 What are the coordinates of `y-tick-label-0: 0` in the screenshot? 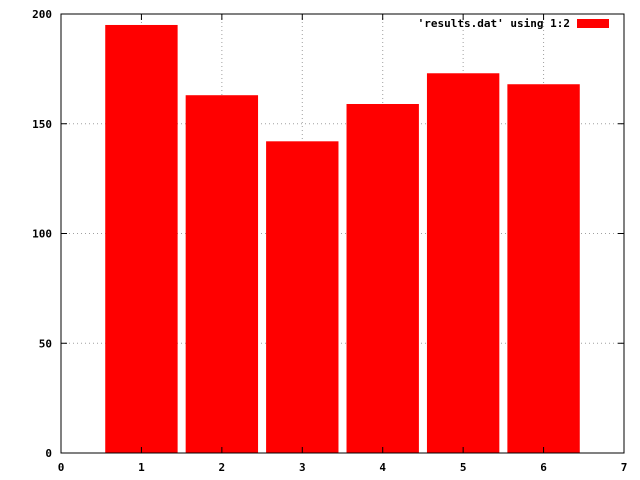 It's located at (48, 453).